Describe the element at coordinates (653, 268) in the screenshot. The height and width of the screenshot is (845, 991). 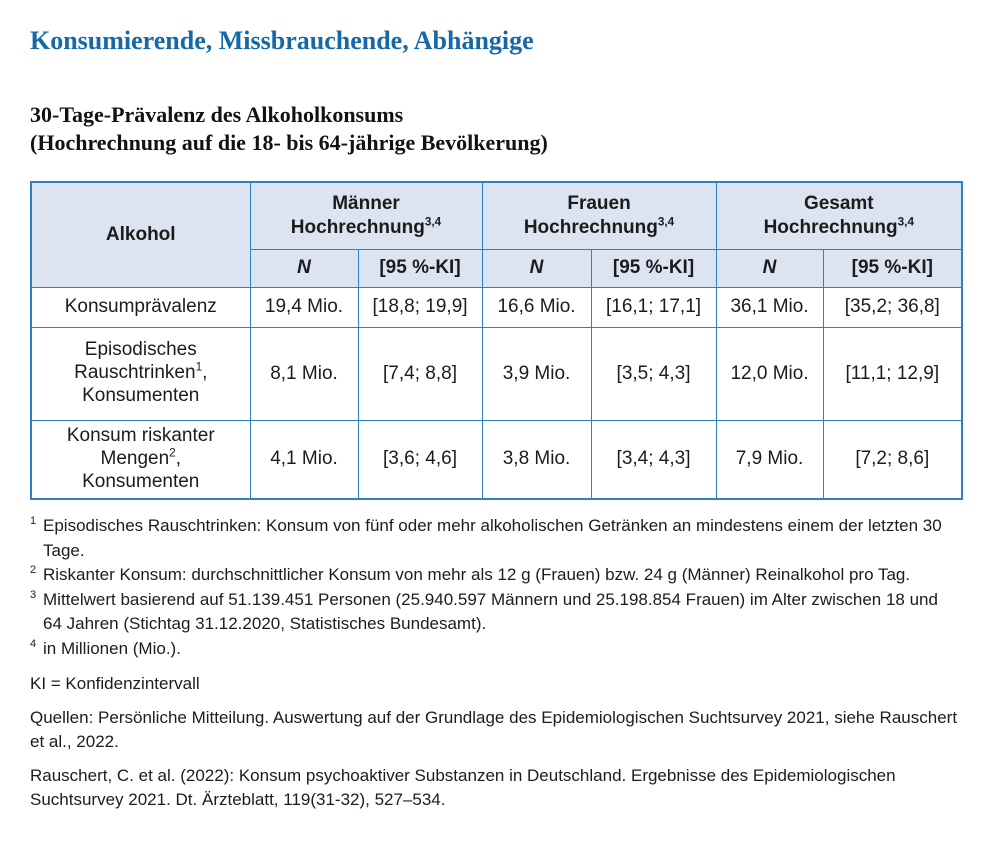
I see `subheader-ki-frauen: [95 %-KI]` at that location.